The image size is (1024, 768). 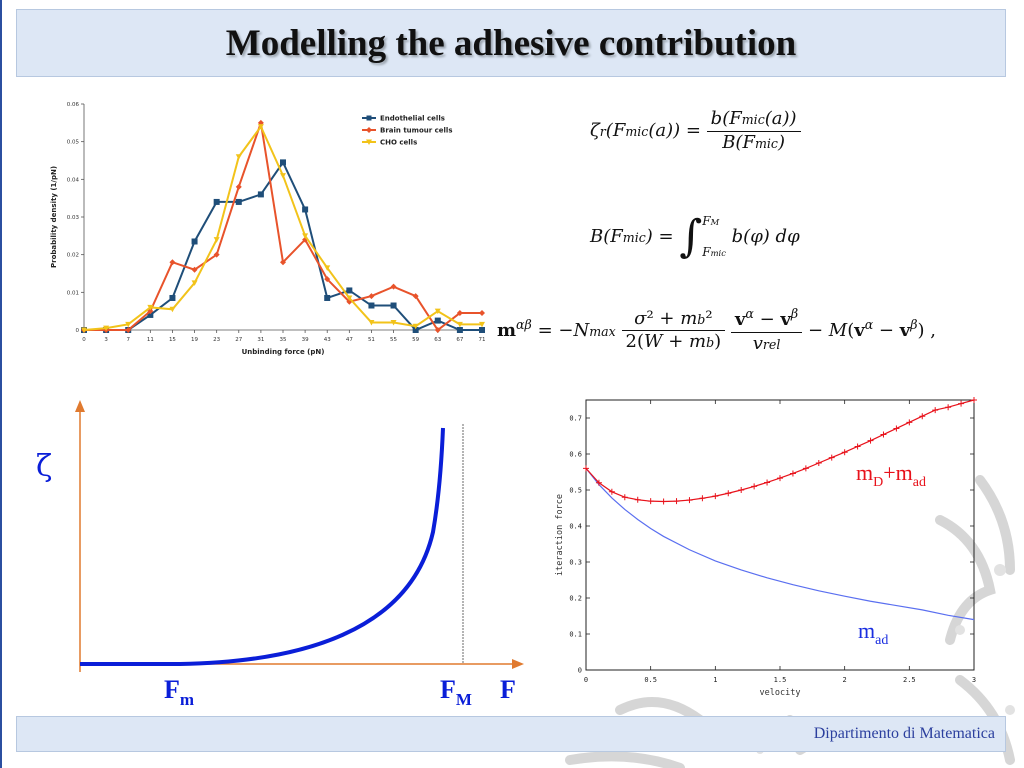 What do you see at coordinates (974, 680) in the screenshot?
I see `force-x-tick-label: 3` at bounding box center [974, 680].